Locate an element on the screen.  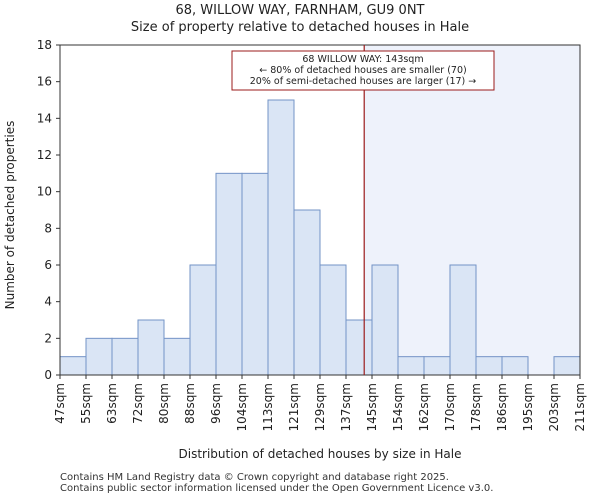
y-tick-label-16: 16 is located at coordinates (44, 82).